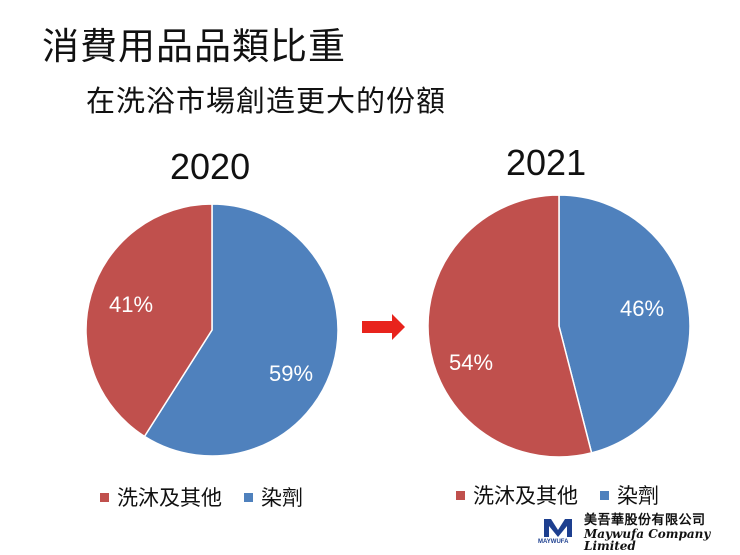 This screenshot has height=555, width=740. Describe the element at coordinates (553, 542) in the screenshot. I see `logo-mark-text: MAYWUFA` at that location.